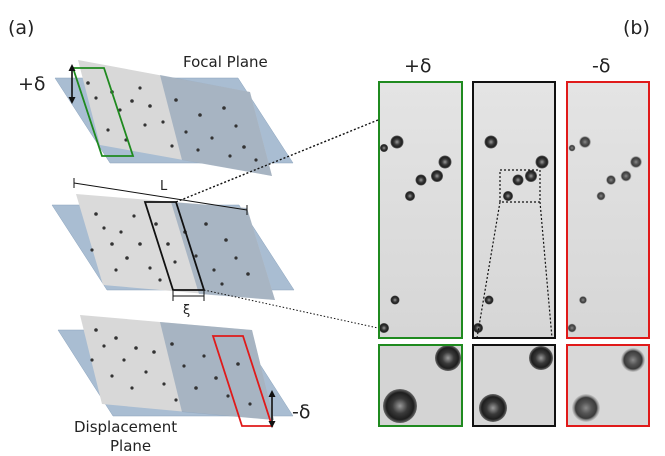 This screenshot has height=456, width=665. I want to click on displacement-plane-label-line1: Displacement, so click(125, 427).